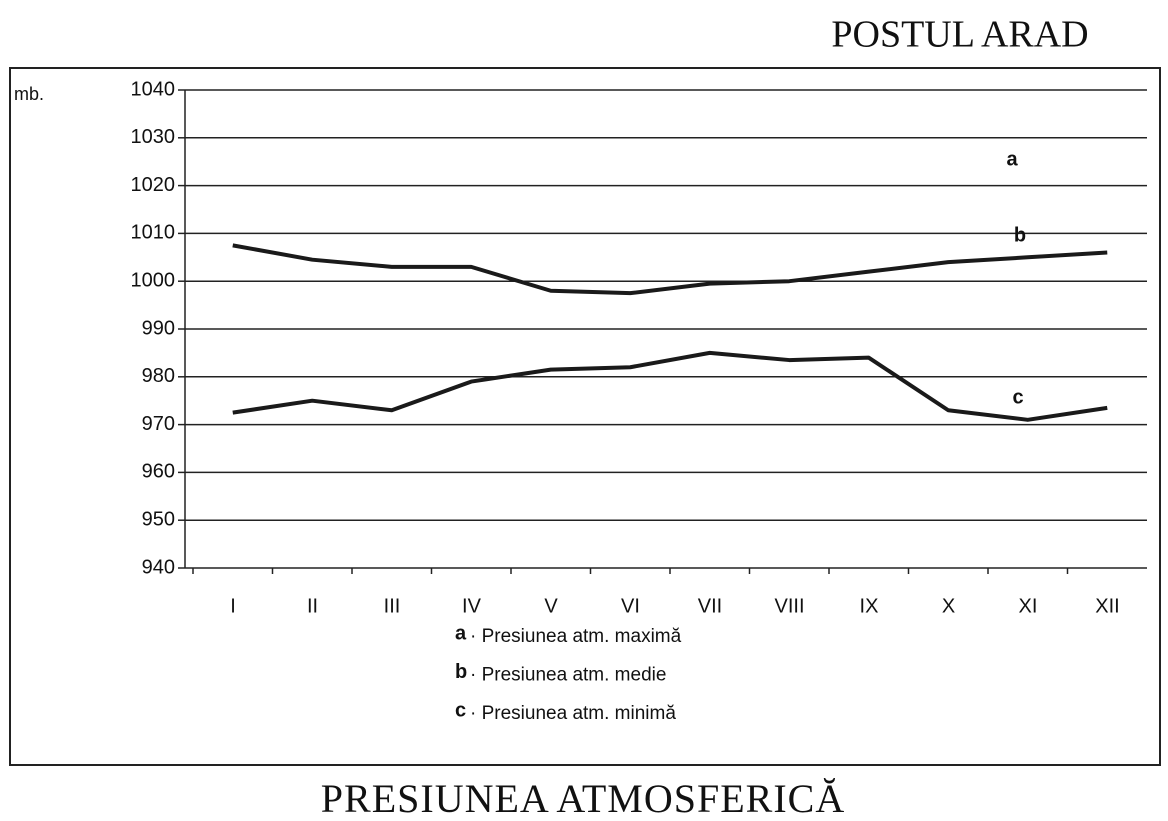  What do you see at coordinates (461, 633) in the screenshot?
I see `legend-key: a` at bounding box center [461, 633].